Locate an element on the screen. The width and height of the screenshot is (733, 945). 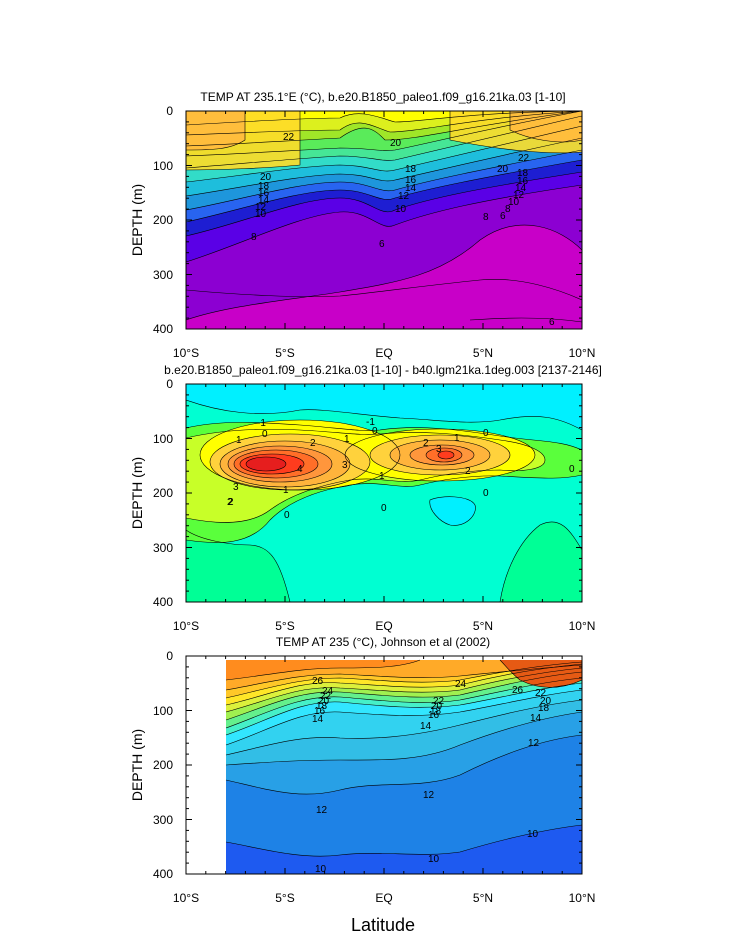
xtick-label: 5°N is located at coordinates (483, 626).